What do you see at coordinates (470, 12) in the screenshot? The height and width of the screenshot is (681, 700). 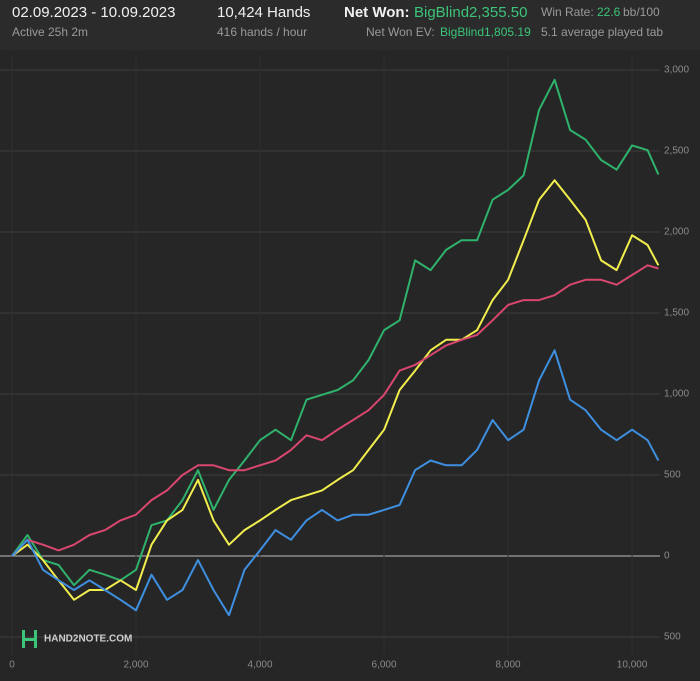 I see `net-won-value: BigBlind2,355.50` at bounding box center [470, 12].